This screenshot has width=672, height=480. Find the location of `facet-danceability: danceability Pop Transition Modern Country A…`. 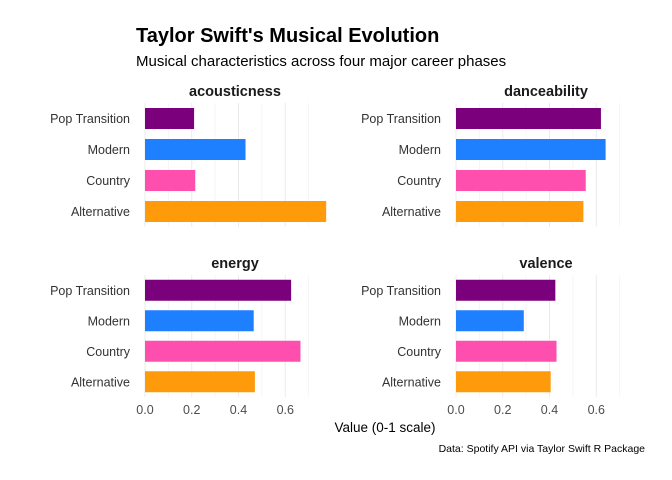

facet-danceability: danceability Pop Transition Modern Country A… is located at coordinates (491, 155).